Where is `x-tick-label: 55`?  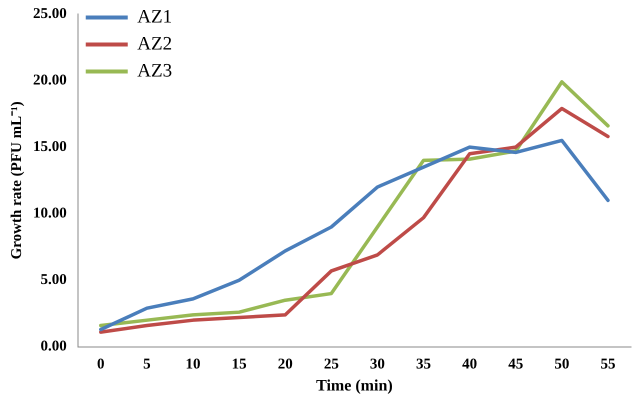
x-tick-label: 55 is located at coordinates (608, 364).